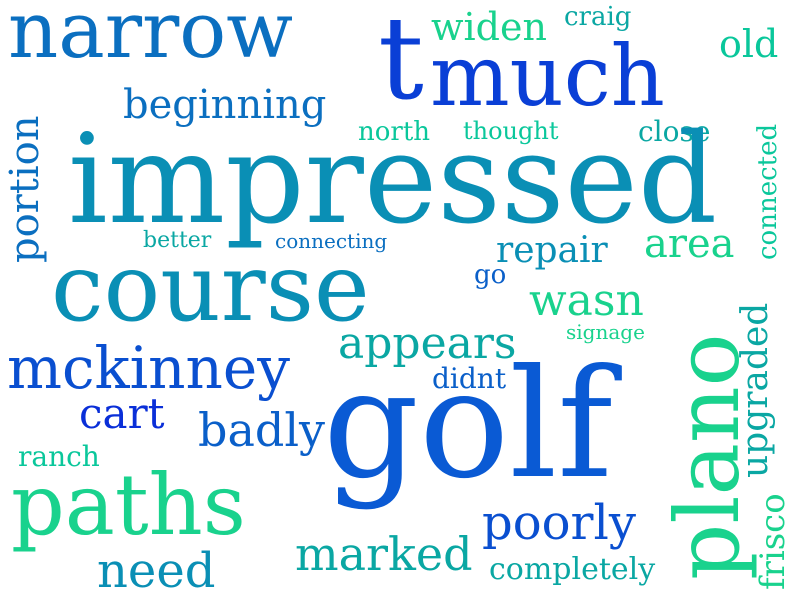 The image size is (800, 600). Describe the element at coordinates (490, 275) in the screenshot. I see `word-go: go` at that location.